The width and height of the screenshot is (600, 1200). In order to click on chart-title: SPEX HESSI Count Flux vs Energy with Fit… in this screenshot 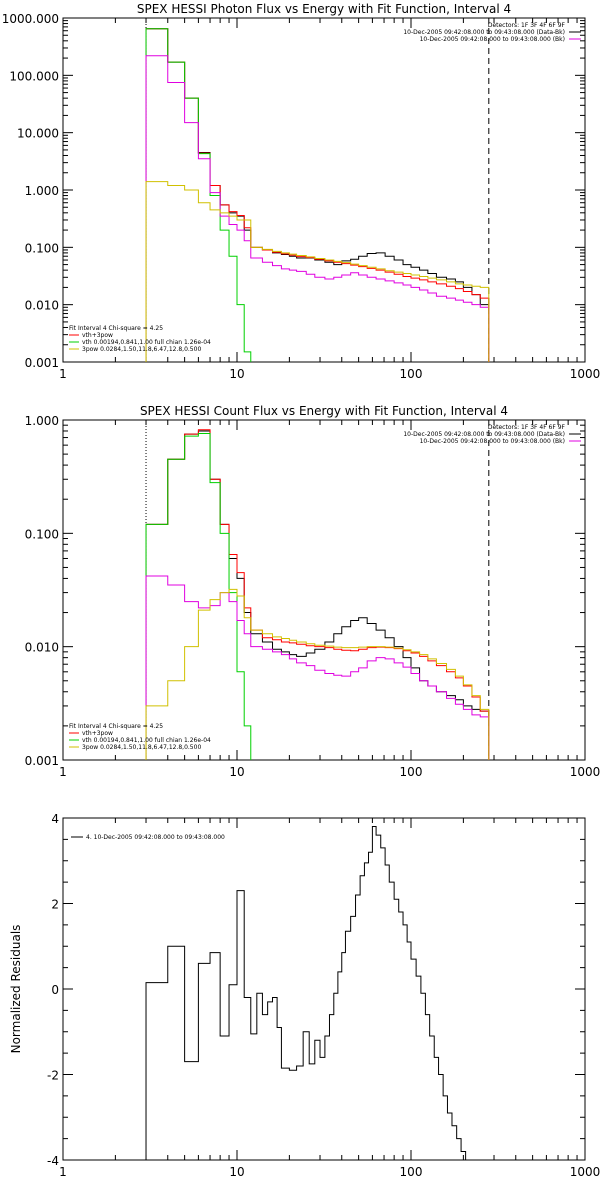, I will do `click(324, 411)`.